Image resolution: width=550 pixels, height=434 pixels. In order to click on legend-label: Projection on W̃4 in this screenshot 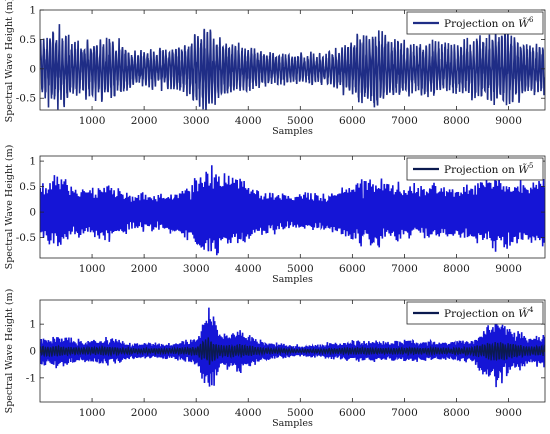, I will do `click(489, 313)`.